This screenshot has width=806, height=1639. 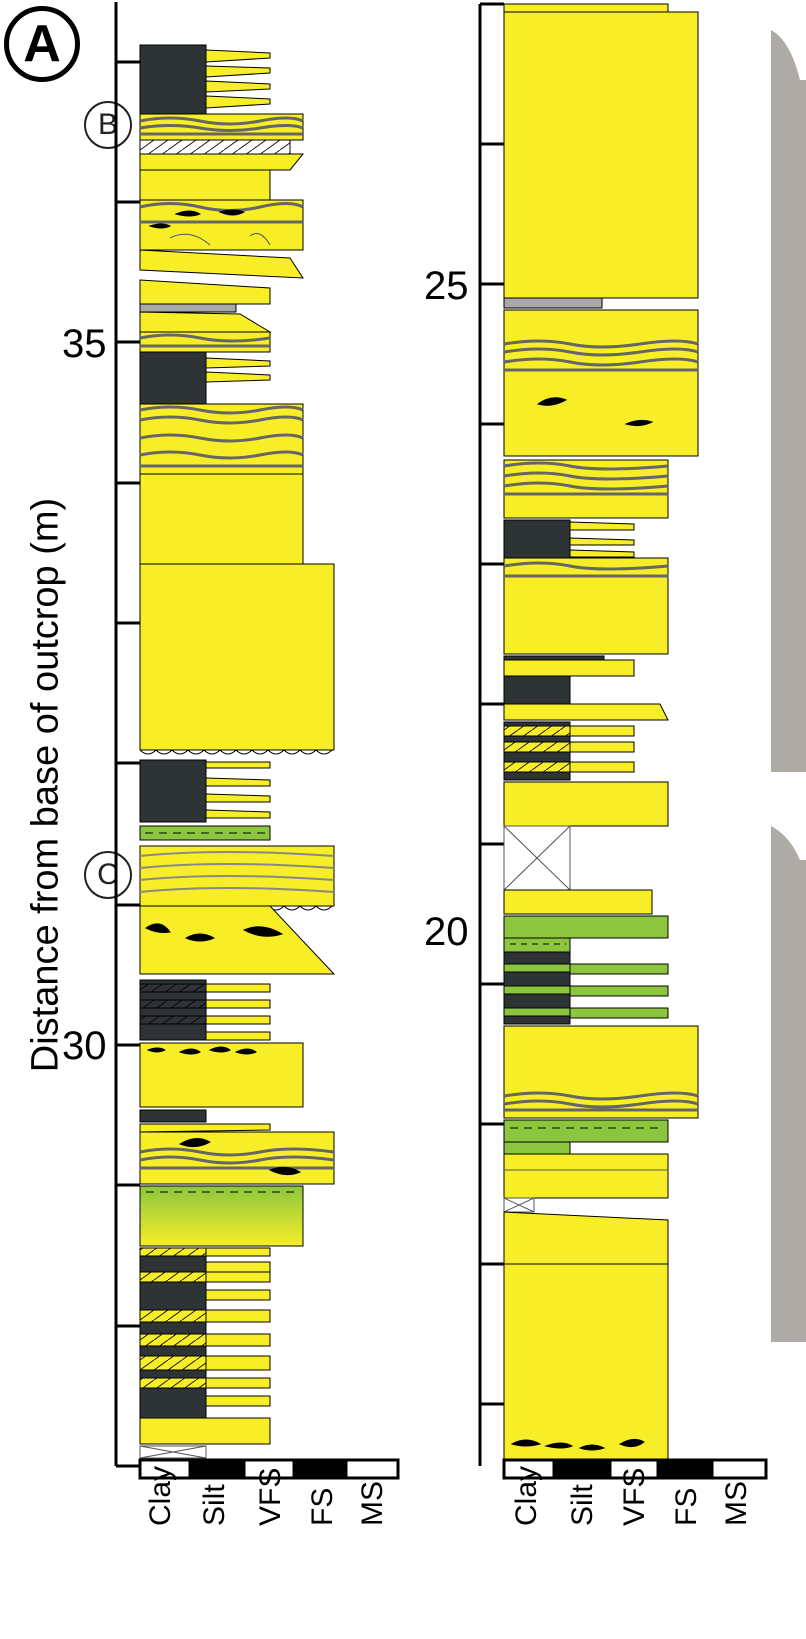 What do you see at coordinates (736, 1503) in the screenshot?
I see `right-grain-label-ms: MS` at bounding box center [736, 1503].